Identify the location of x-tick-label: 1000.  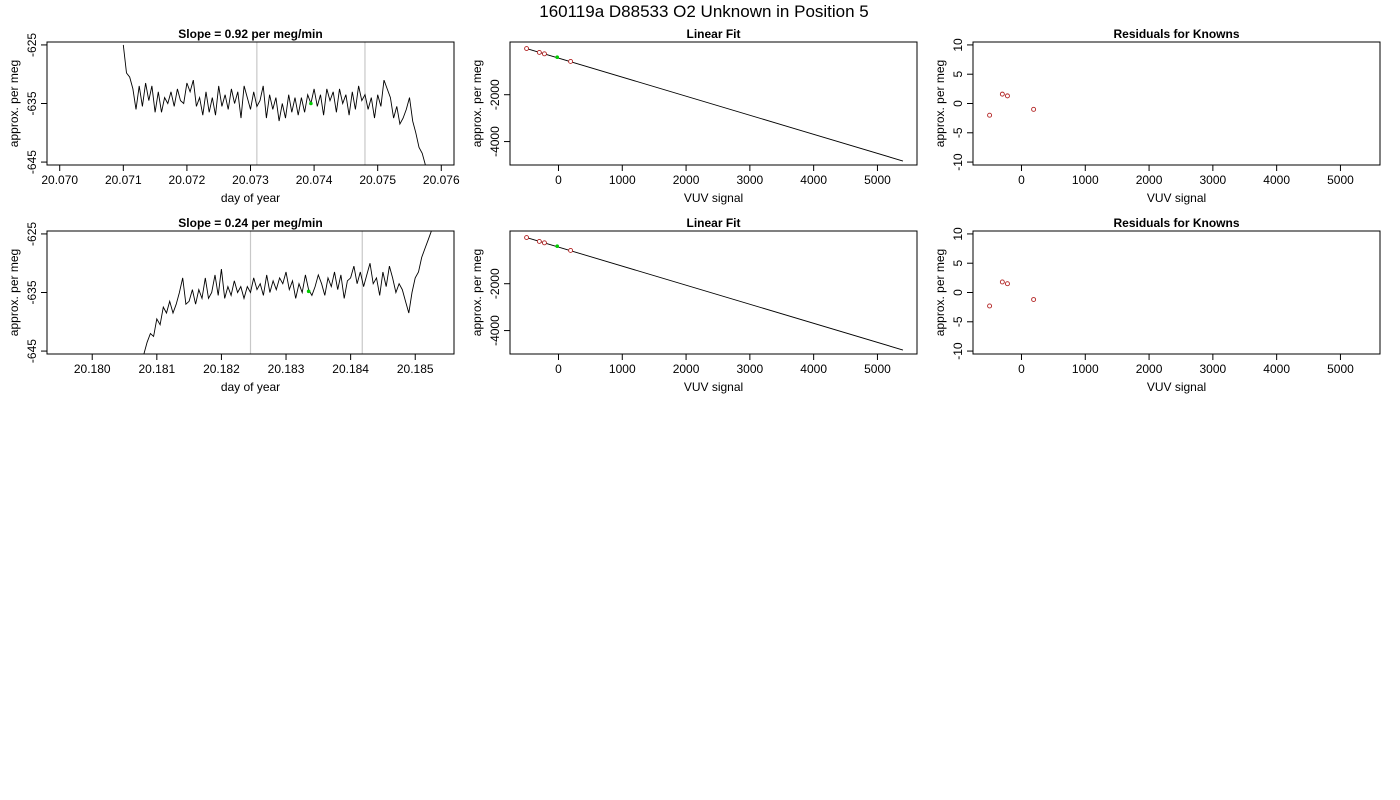
(1085, 369).